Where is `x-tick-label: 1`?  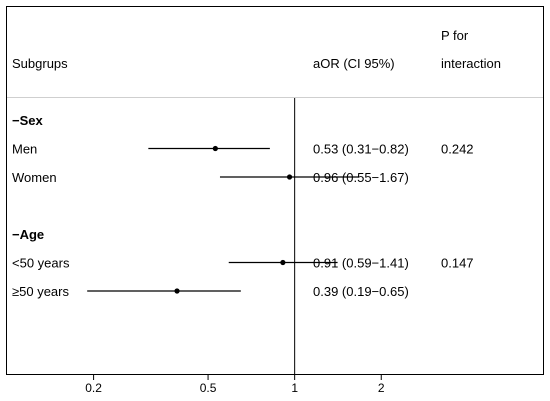 x-tick-label: 1 is located at coordinates (294, 388).